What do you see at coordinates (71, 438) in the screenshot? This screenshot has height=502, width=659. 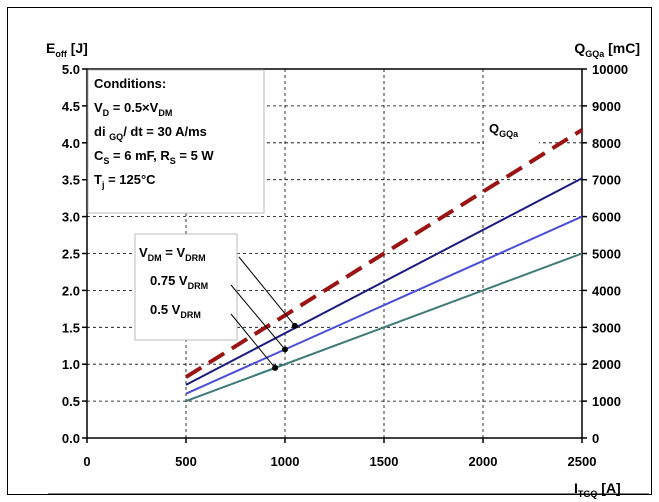 I see `y-left-tick-label: 0.0` at bounding box center [71, 438].